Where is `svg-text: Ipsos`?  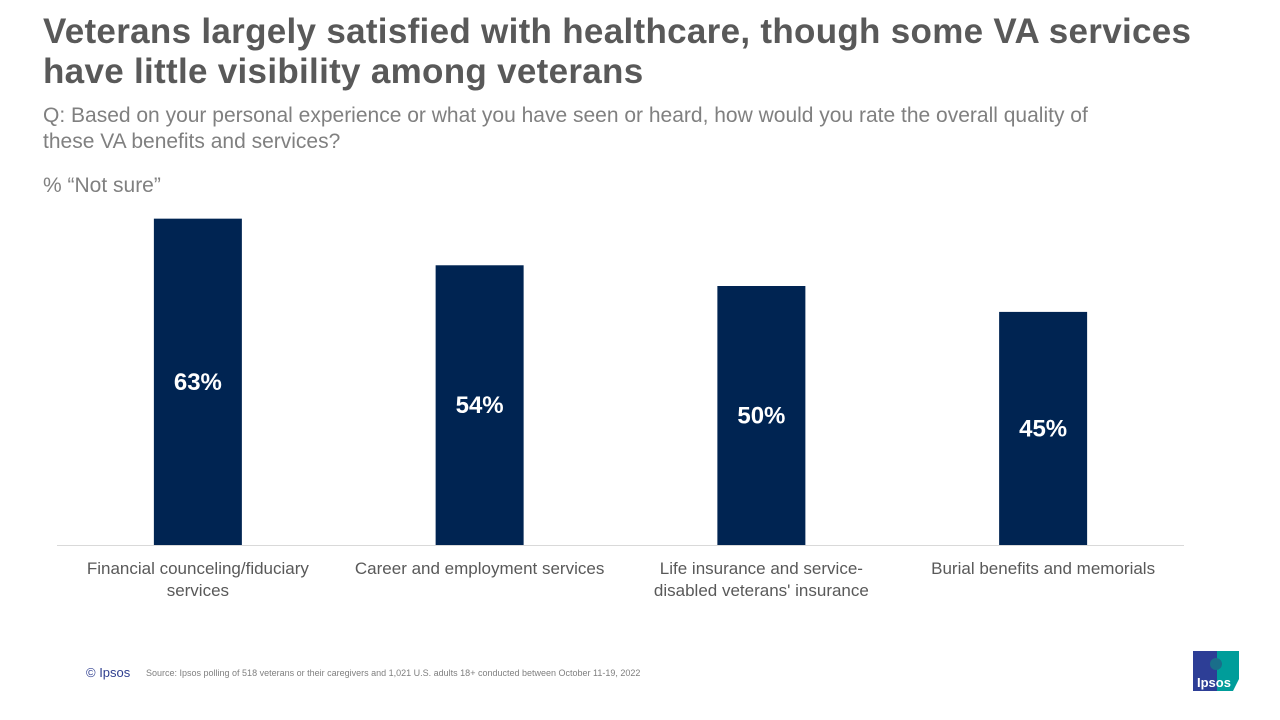
svg-text: Ipsos is located at coordinates (1214, 682).